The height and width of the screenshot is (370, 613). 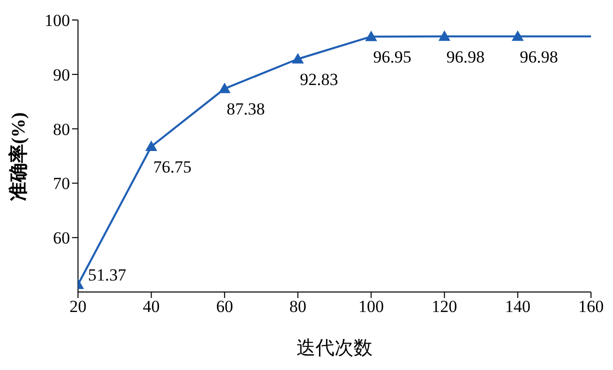 What do you see at coordinates (61, 184) in the screenshot?
I see `y-tick-label: 70` at bounding box center [61, 184].